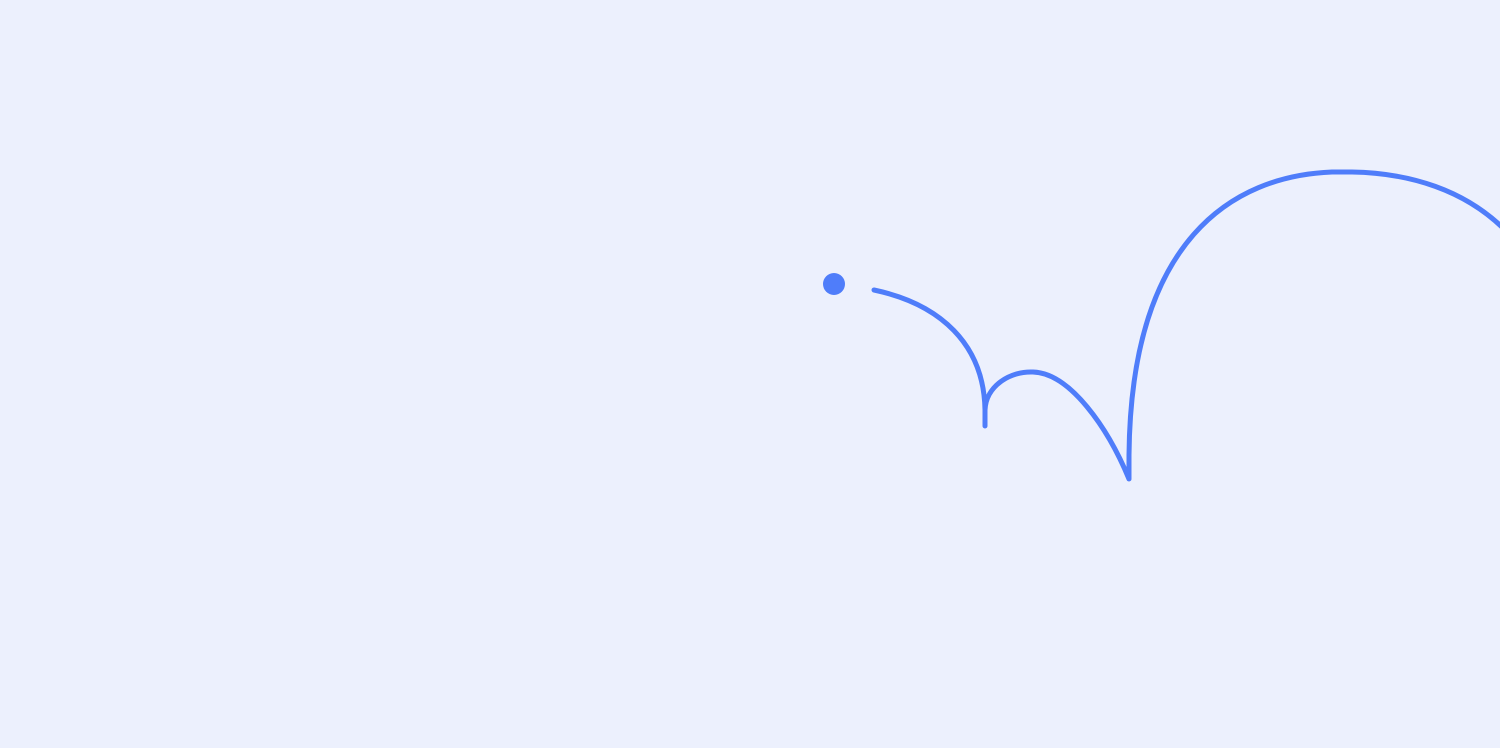 This screenshot has width=1500, height=748. Describe the element at coordinates (834, 284) in the screenshot. I see `ball-dot-icon` at that location.